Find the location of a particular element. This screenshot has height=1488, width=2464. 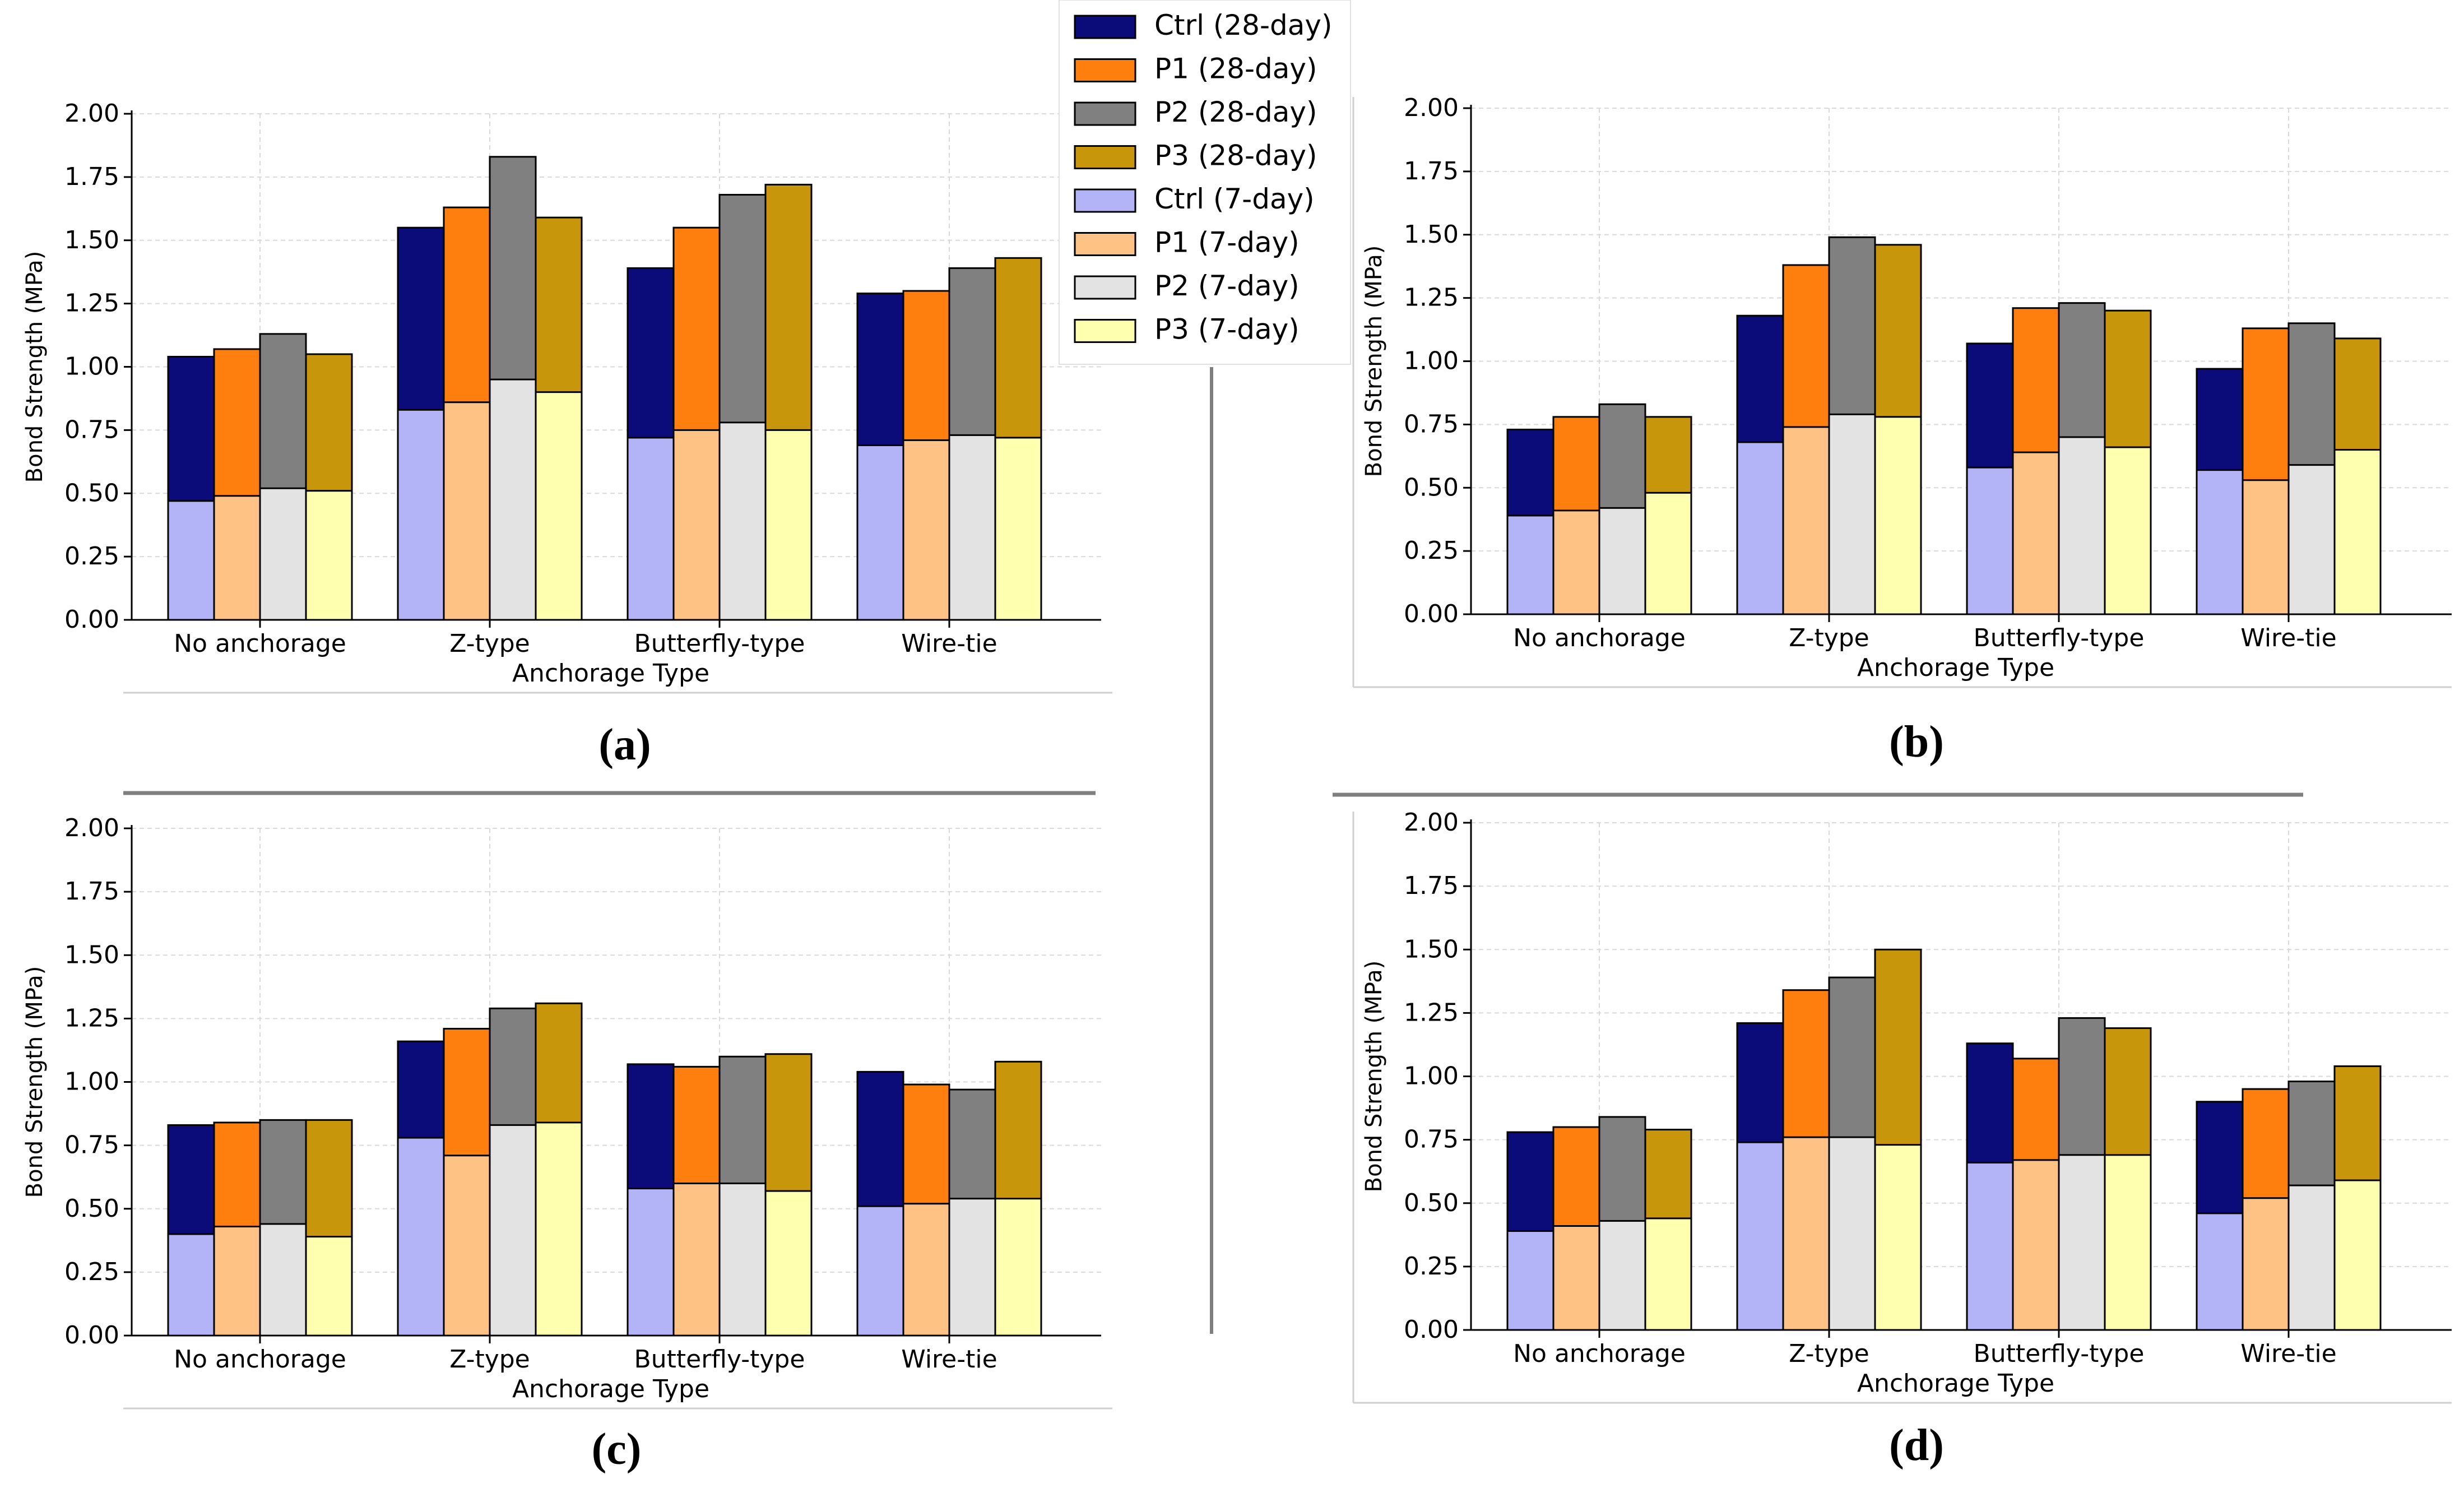

y-tick-label: 1.75 is located at coordinates (1431, 171).